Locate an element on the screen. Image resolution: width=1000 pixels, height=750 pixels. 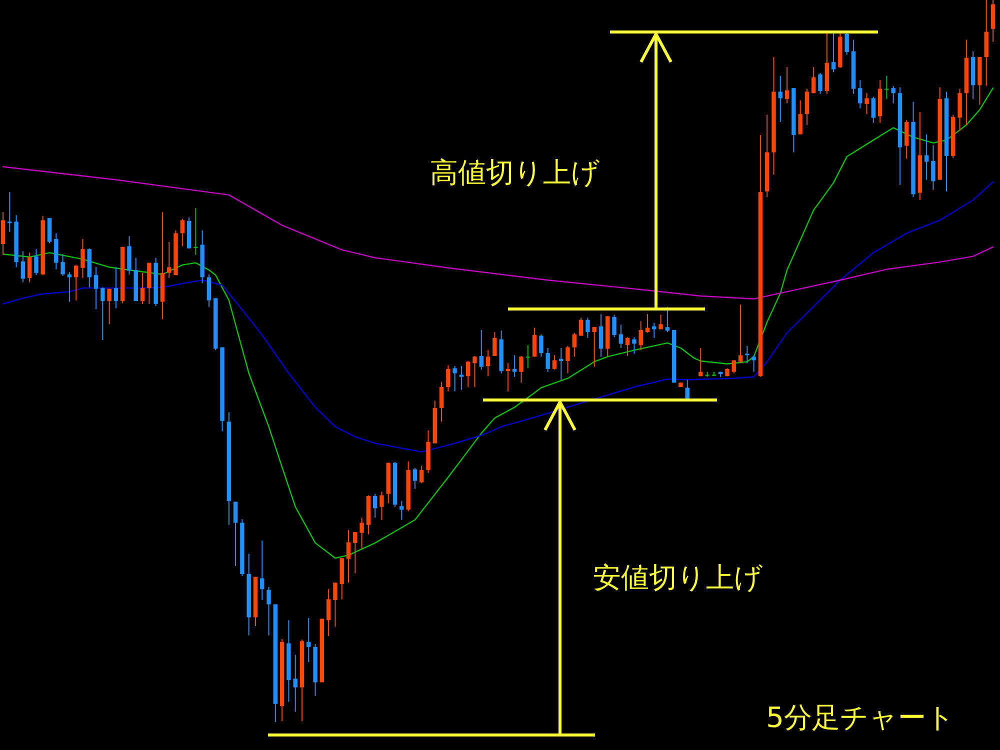
annotation: 安値切り上げ is located at coordinates (678, 577).